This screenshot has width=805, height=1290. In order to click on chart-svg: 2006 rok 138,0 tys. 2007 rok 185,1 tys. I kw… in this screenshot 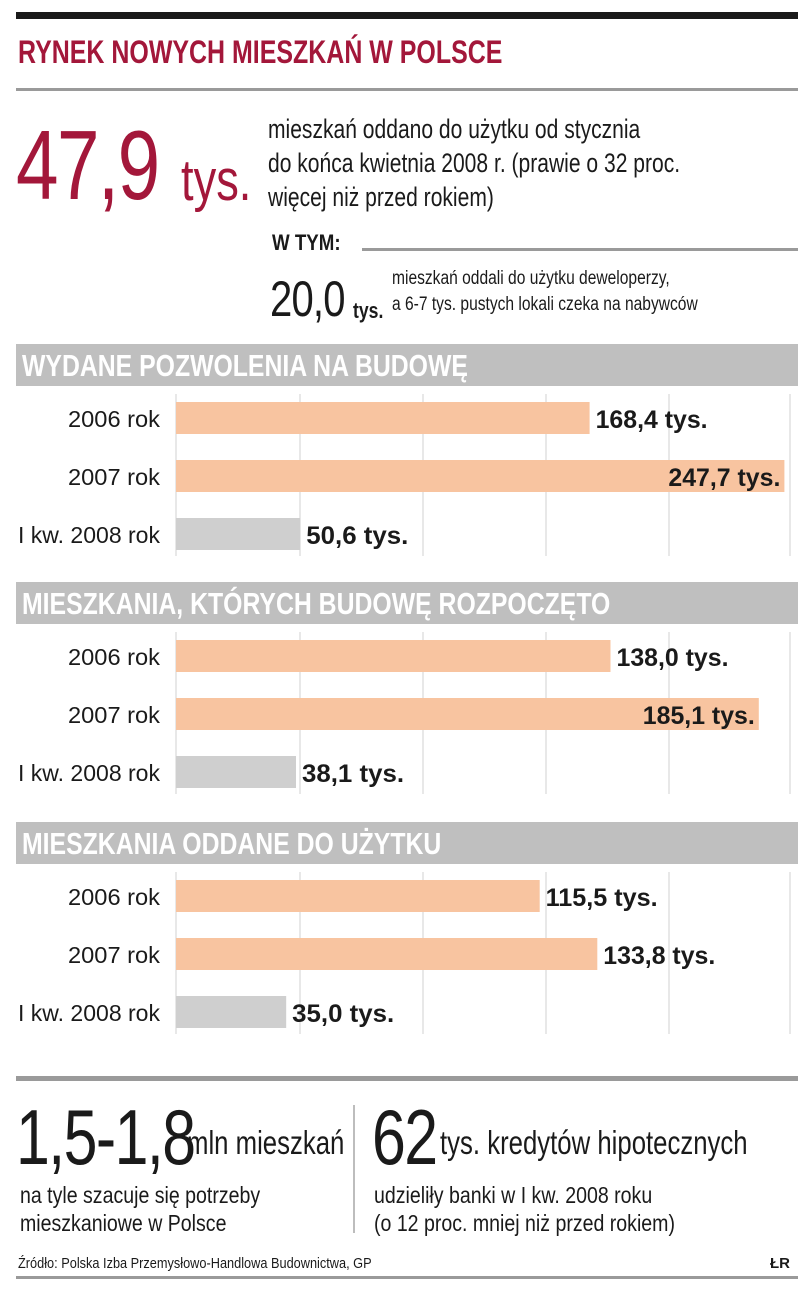, I will do `click(404, 713)`.